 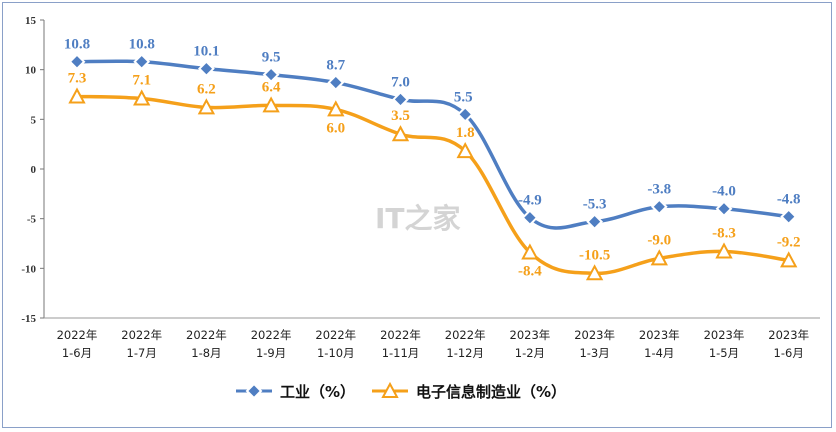 I want to click on x-tick-label-period: 1-3月, so click(x=594, y=353).